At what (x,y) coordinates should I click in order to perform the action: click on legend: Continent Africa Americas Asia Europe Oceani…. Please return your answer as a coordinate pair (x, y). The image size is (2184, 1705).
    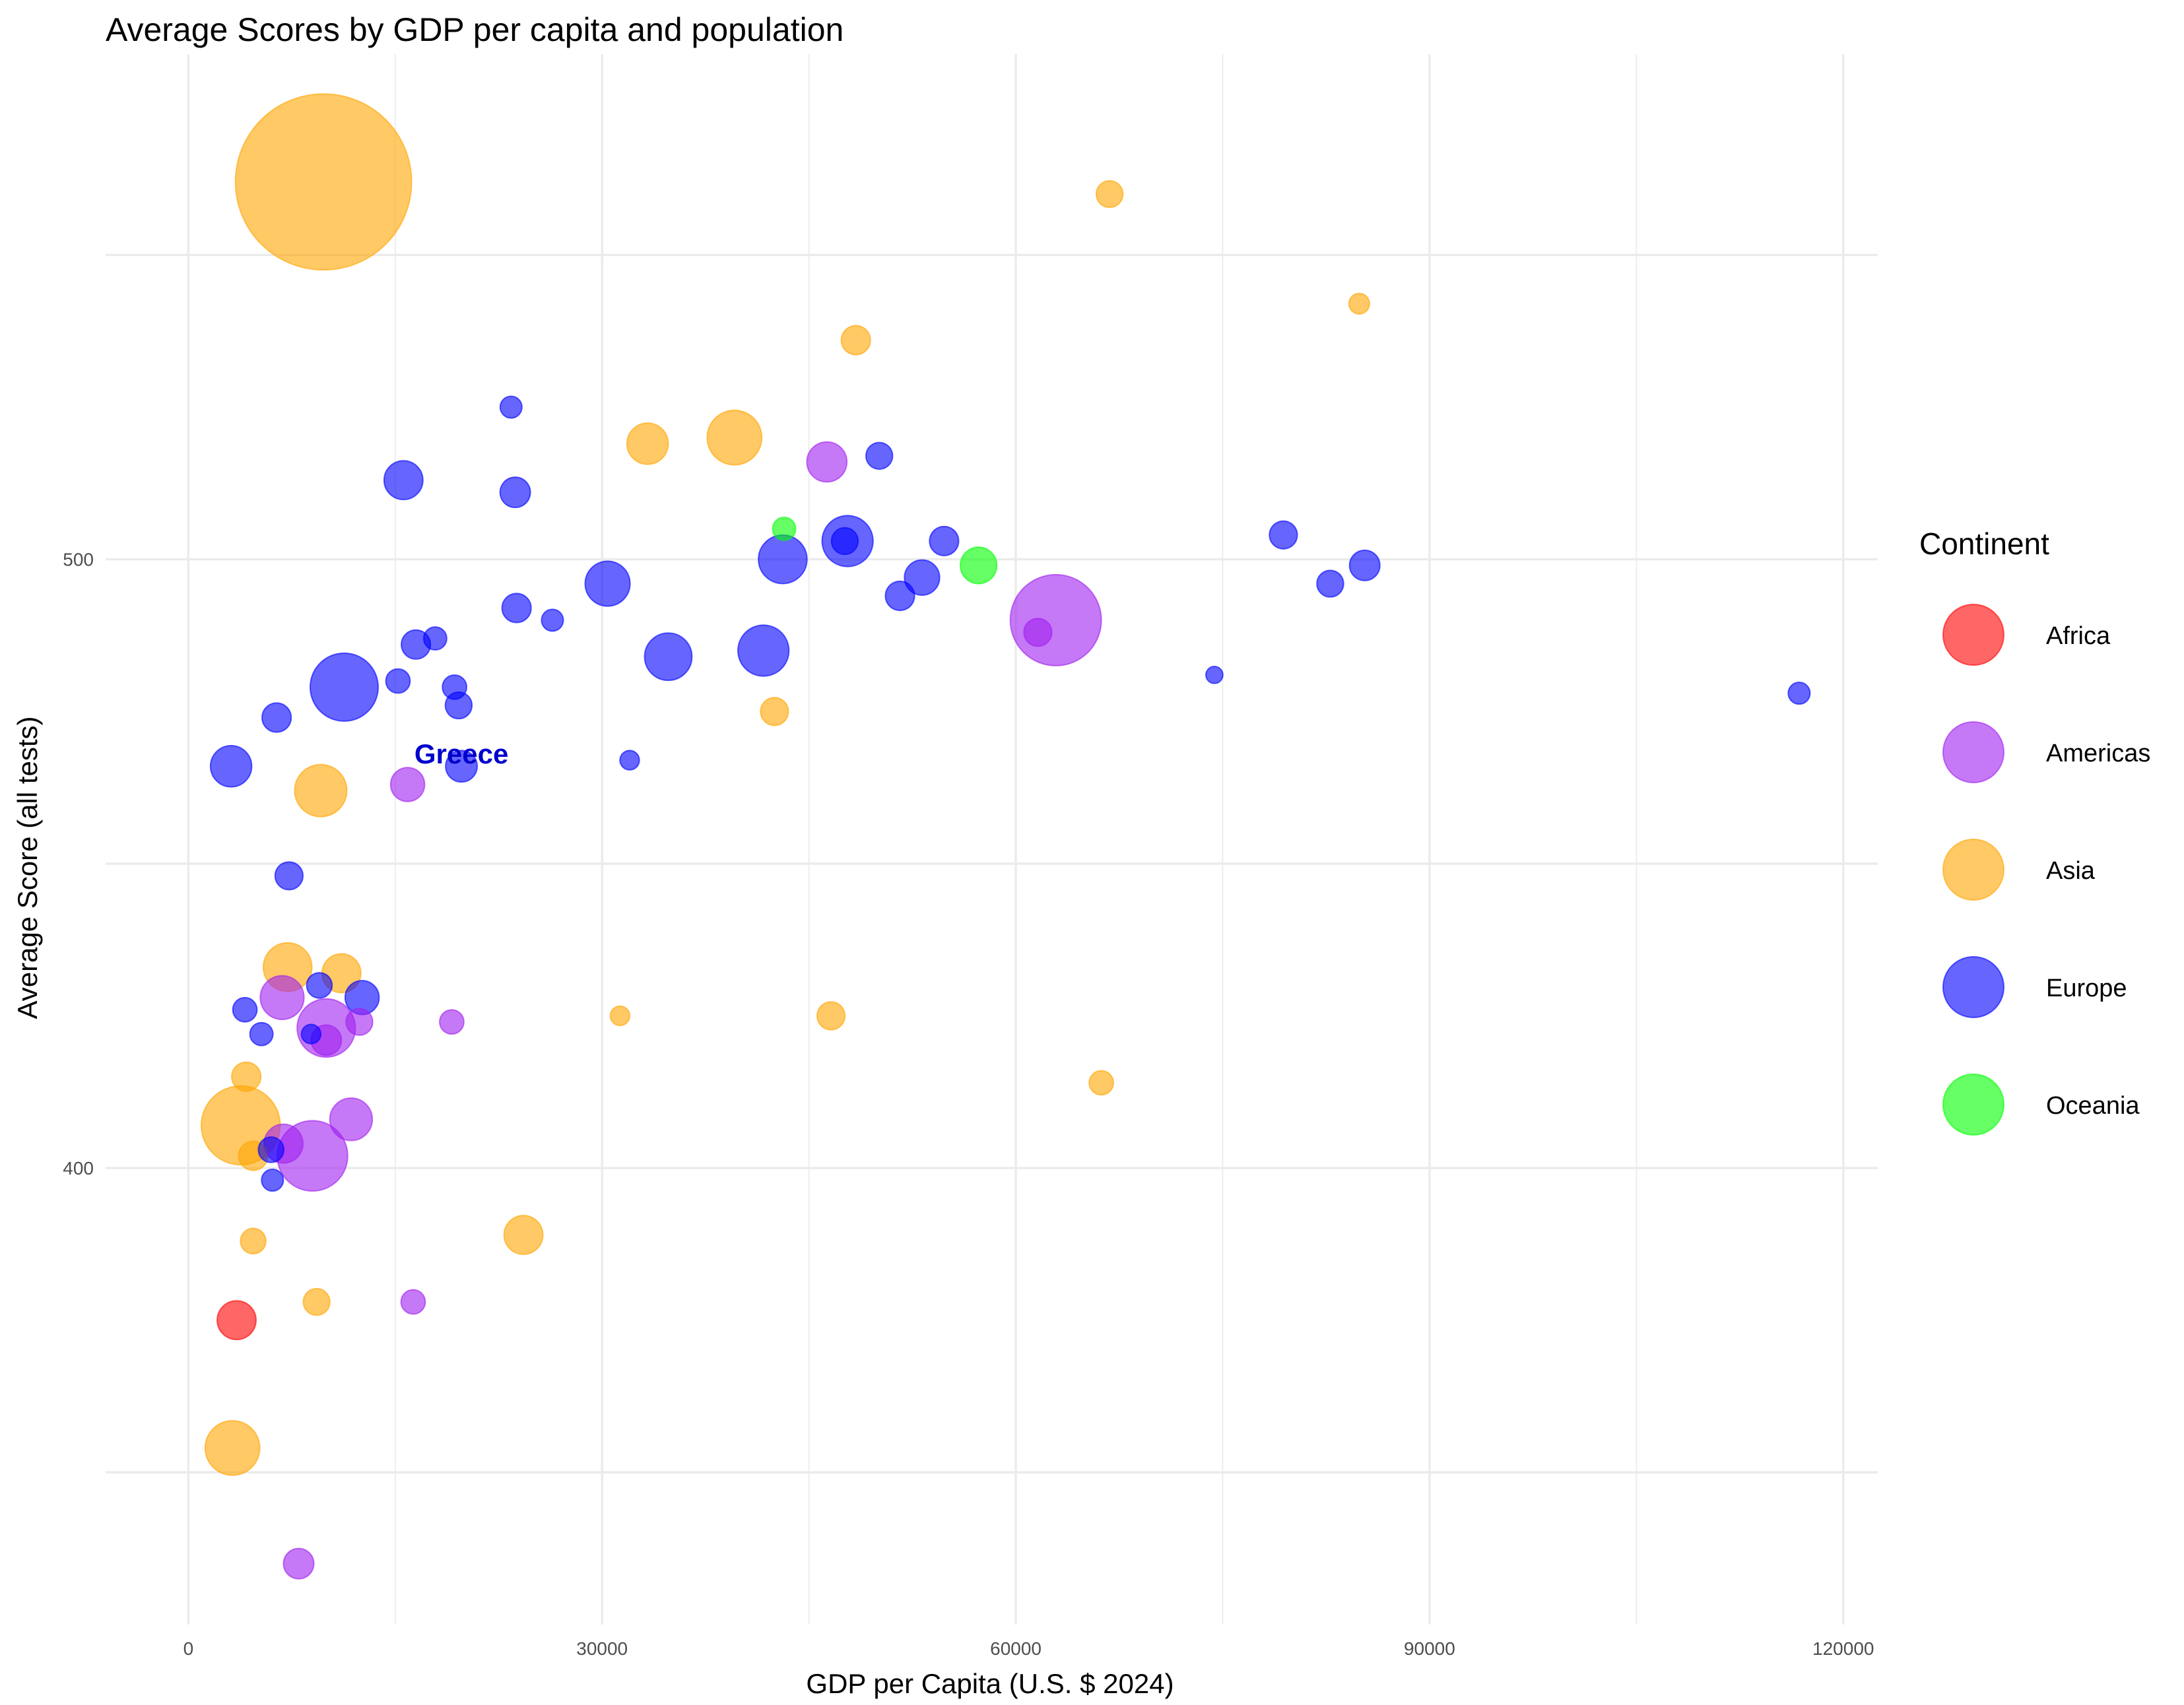
    Looking at the image, I should click on (2034, 831).